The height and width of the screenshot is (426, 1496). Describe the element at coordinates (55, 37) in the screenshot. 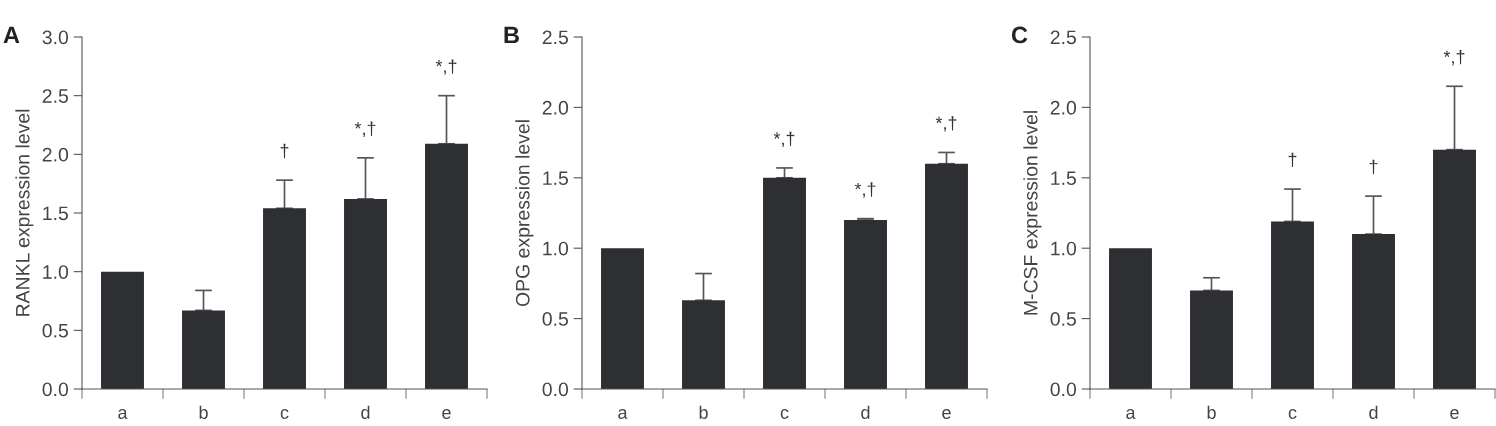

I see `y-tick-label: 3.0` at that location.